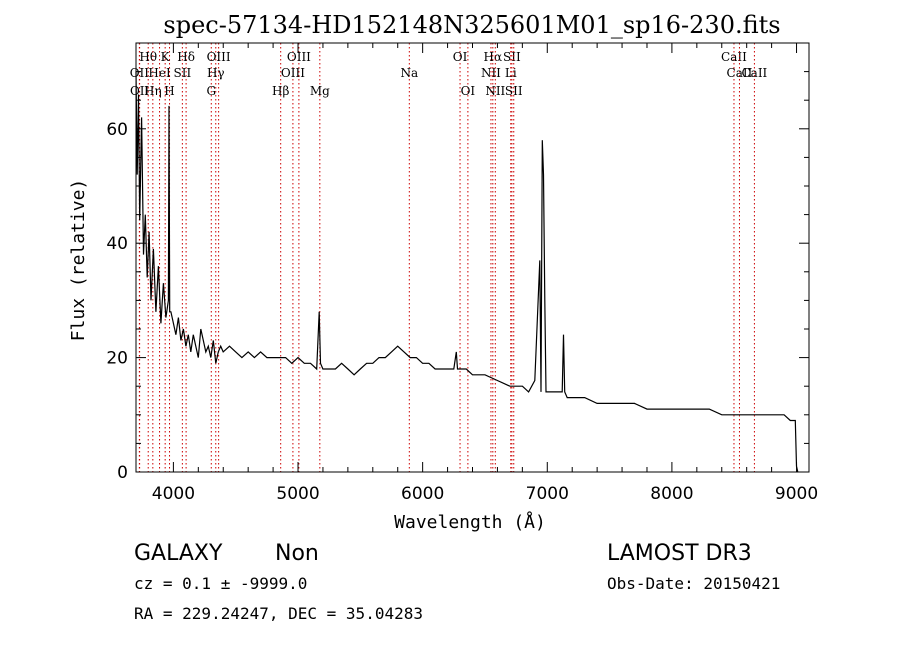  I want to click on redshift-label: cz = 0.1 ± -9999.0, so click(220, 583).